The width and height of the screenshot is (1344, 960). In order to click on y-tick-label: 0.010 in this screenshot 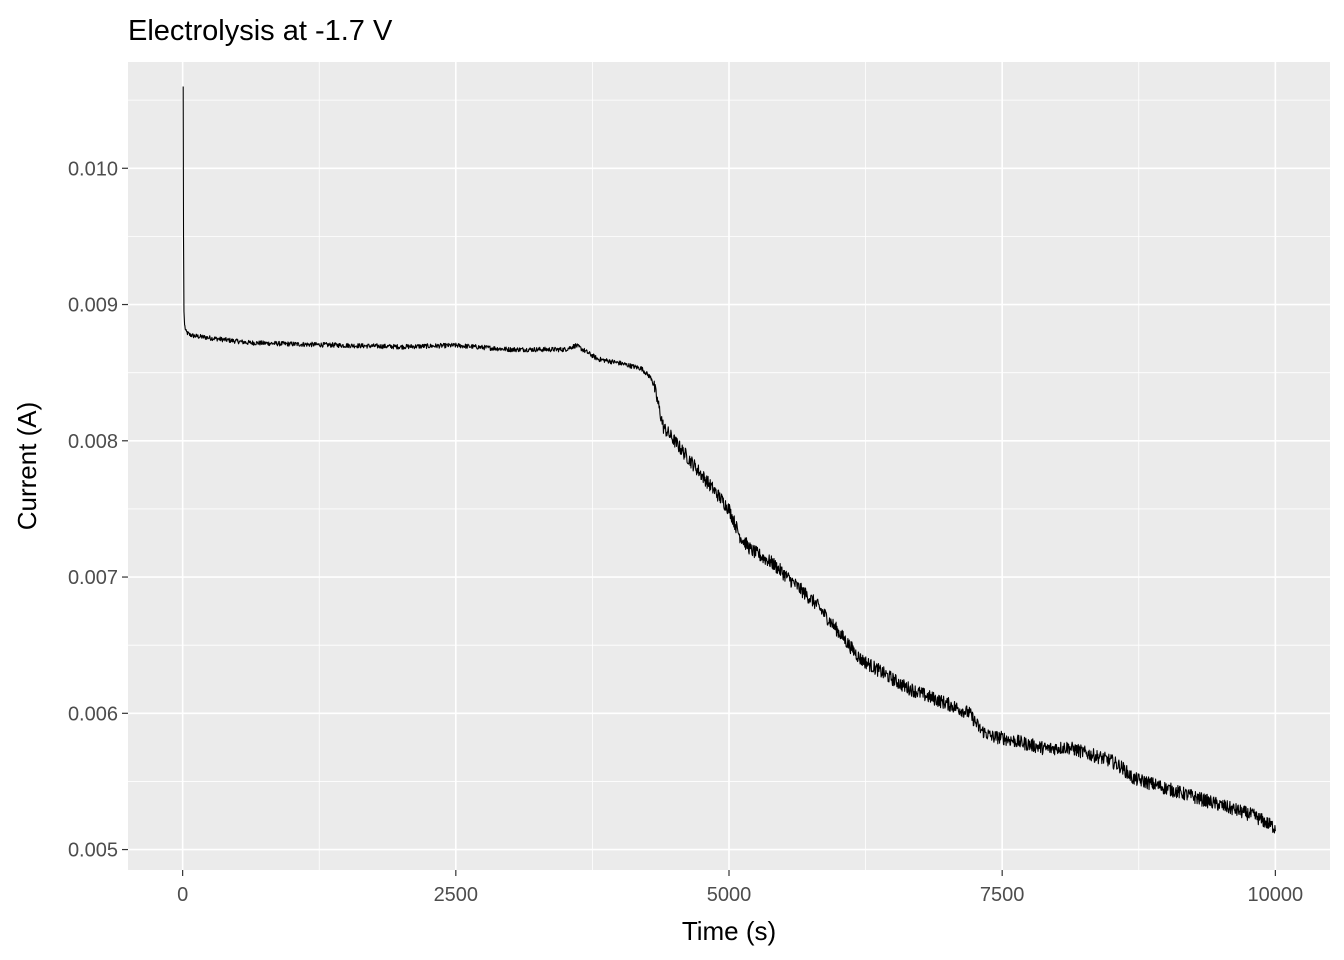, I will do `click(93, 169)`.